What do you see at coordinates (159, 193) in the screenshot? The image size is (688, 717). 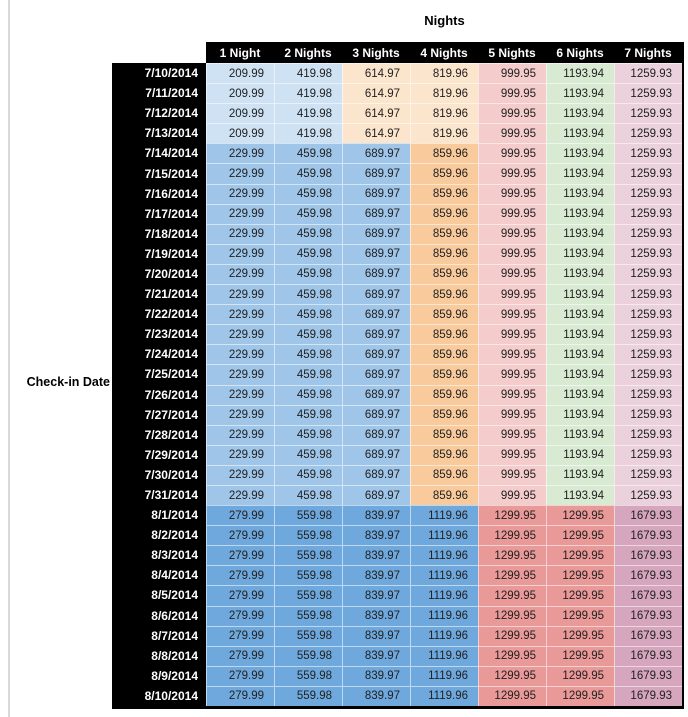 I see `date-cell: 7/16/2014` at bounding box center [159, 193].